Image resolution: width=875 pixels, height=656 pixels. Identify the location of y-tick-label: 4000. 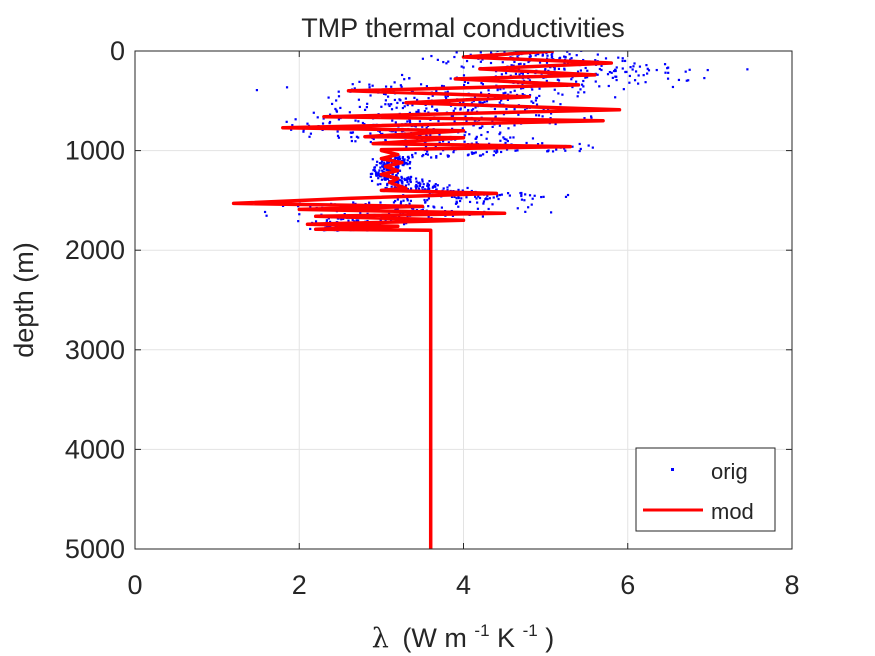
(95, 449).